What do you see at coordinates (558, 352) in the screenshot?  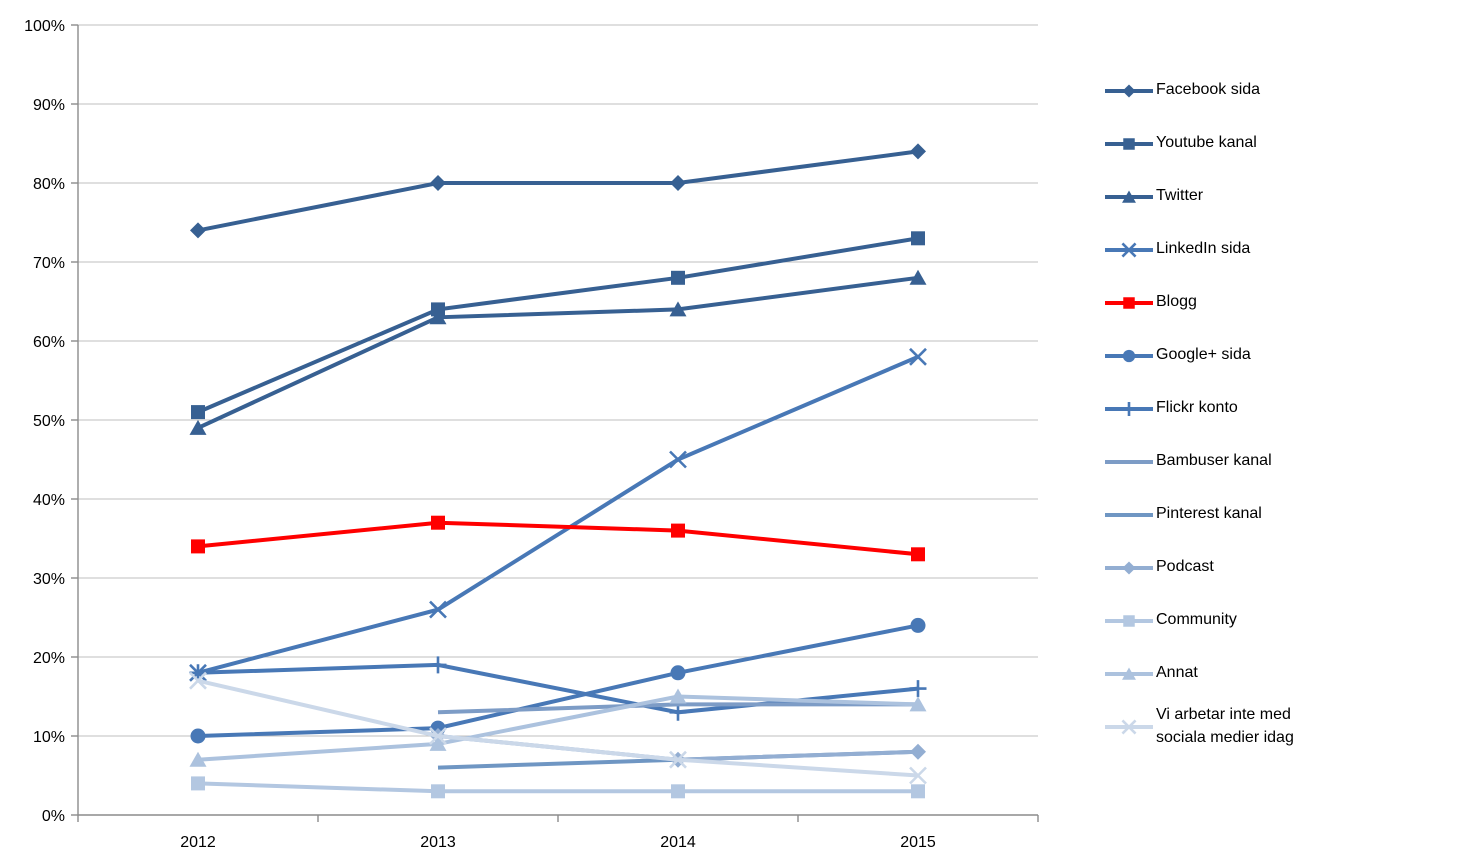 I see `series-twitter` at bounding box center [558, 352].